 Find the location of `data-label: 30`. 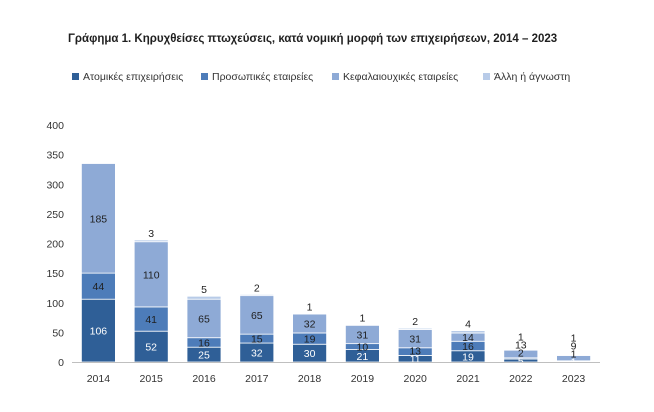

data-label: 30 is located at coordinates (310, 354).